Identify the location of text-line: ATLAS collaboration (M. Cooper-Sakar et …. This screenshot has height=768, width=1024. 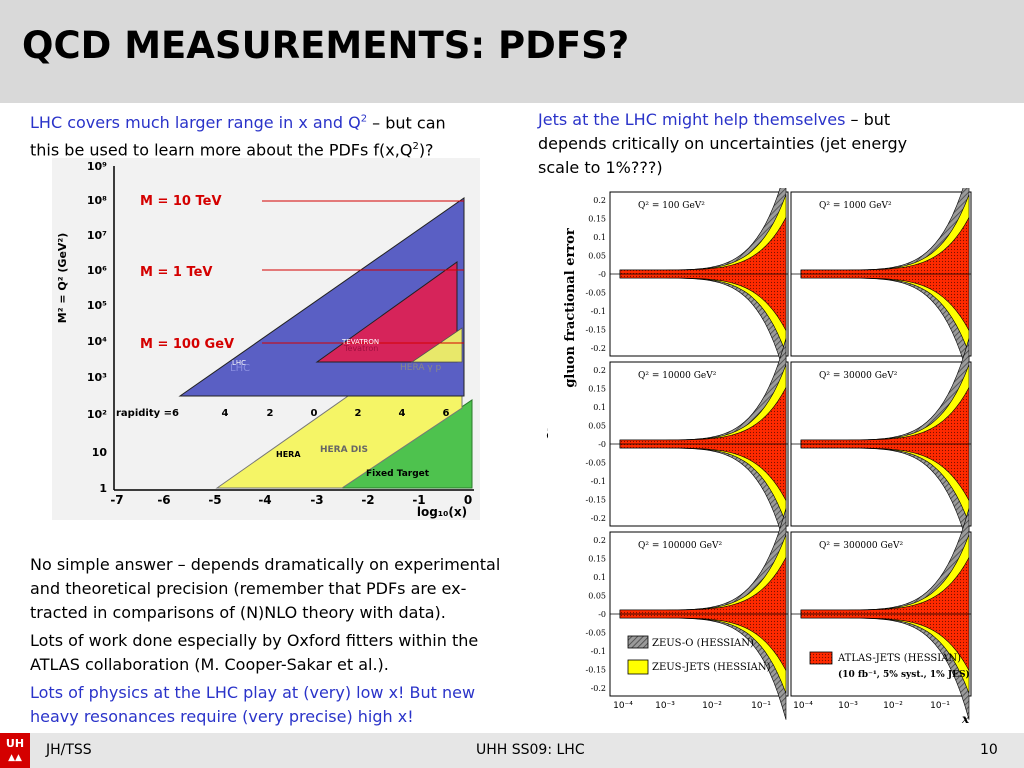
(209, 664).